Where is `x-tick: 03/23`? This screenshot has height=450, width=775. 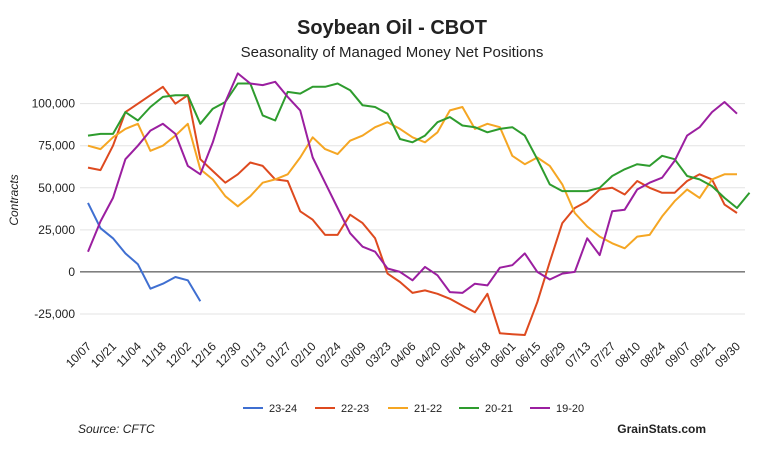
x-tick: 03/23 is located at coordinates (378, 354).